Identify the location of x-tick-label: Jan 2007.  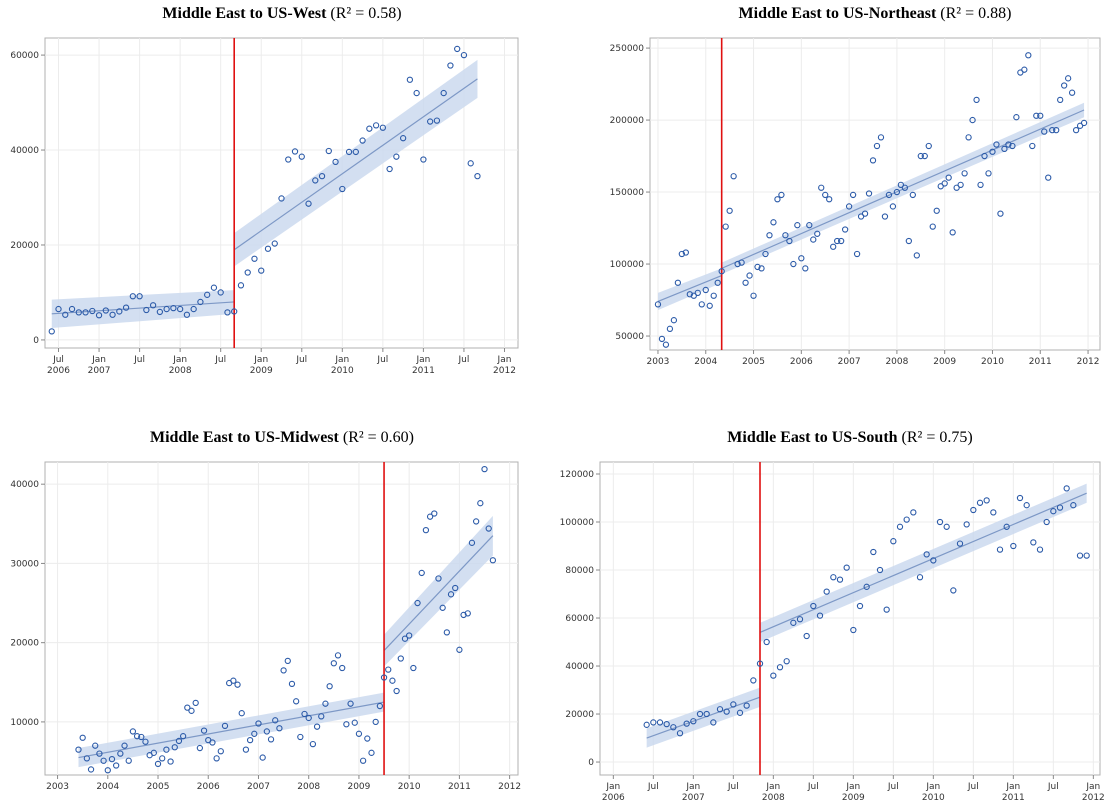
(693, 792).